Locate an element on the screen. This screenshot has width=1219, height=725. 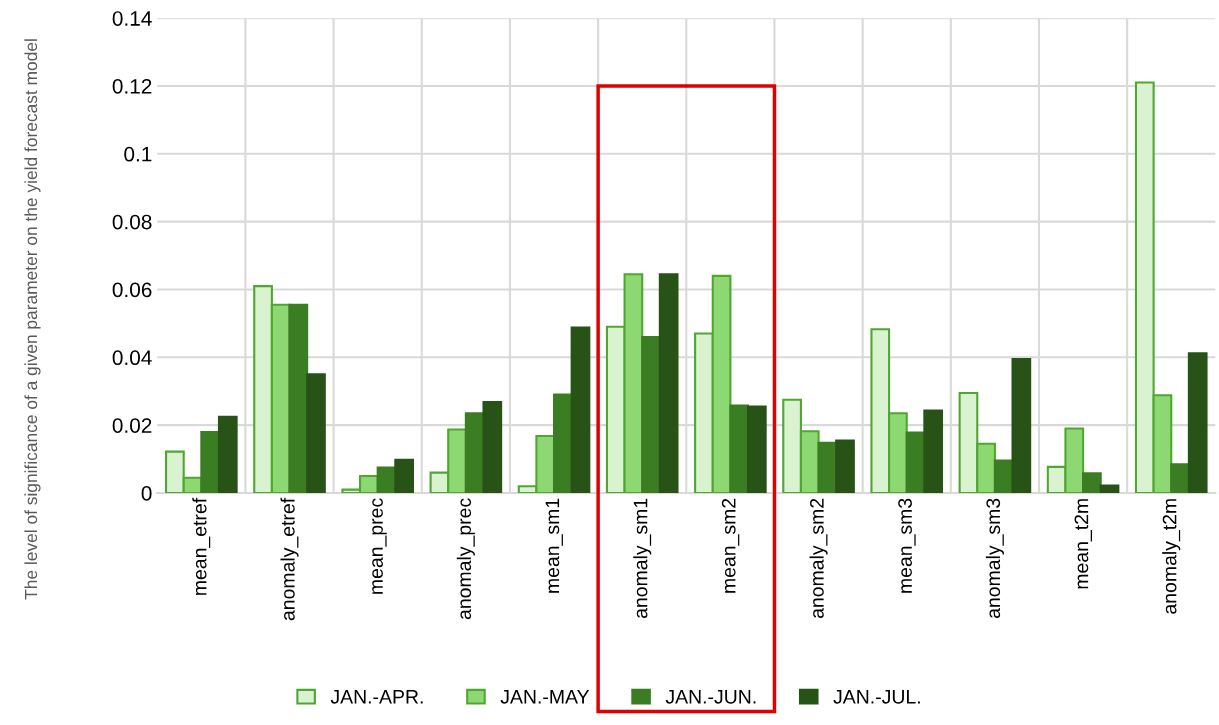
legend-label: JAN.-JUL. is located at coordinates (876, 697).